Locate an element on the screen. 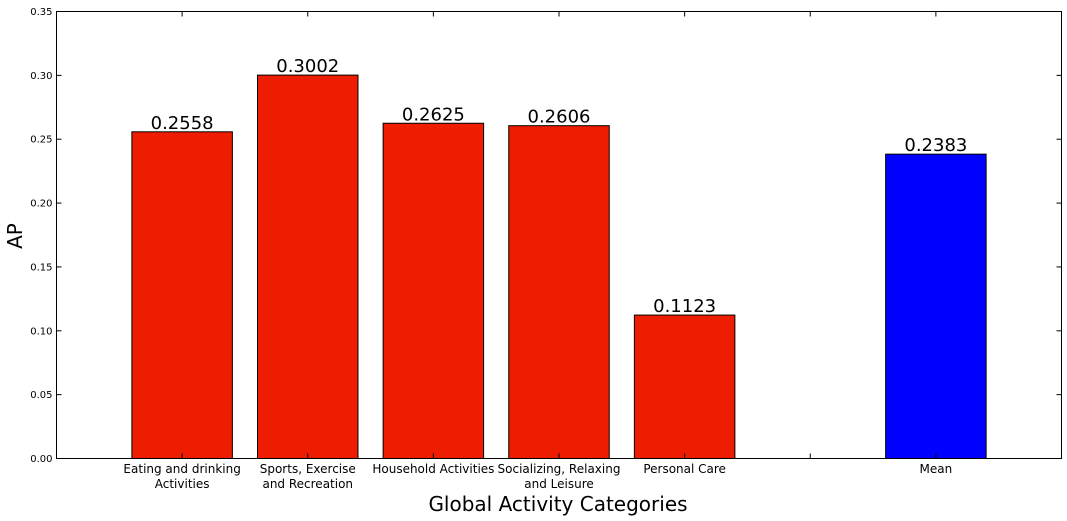  y-tick-label: 0.30 is located at coordinates (41, 76).